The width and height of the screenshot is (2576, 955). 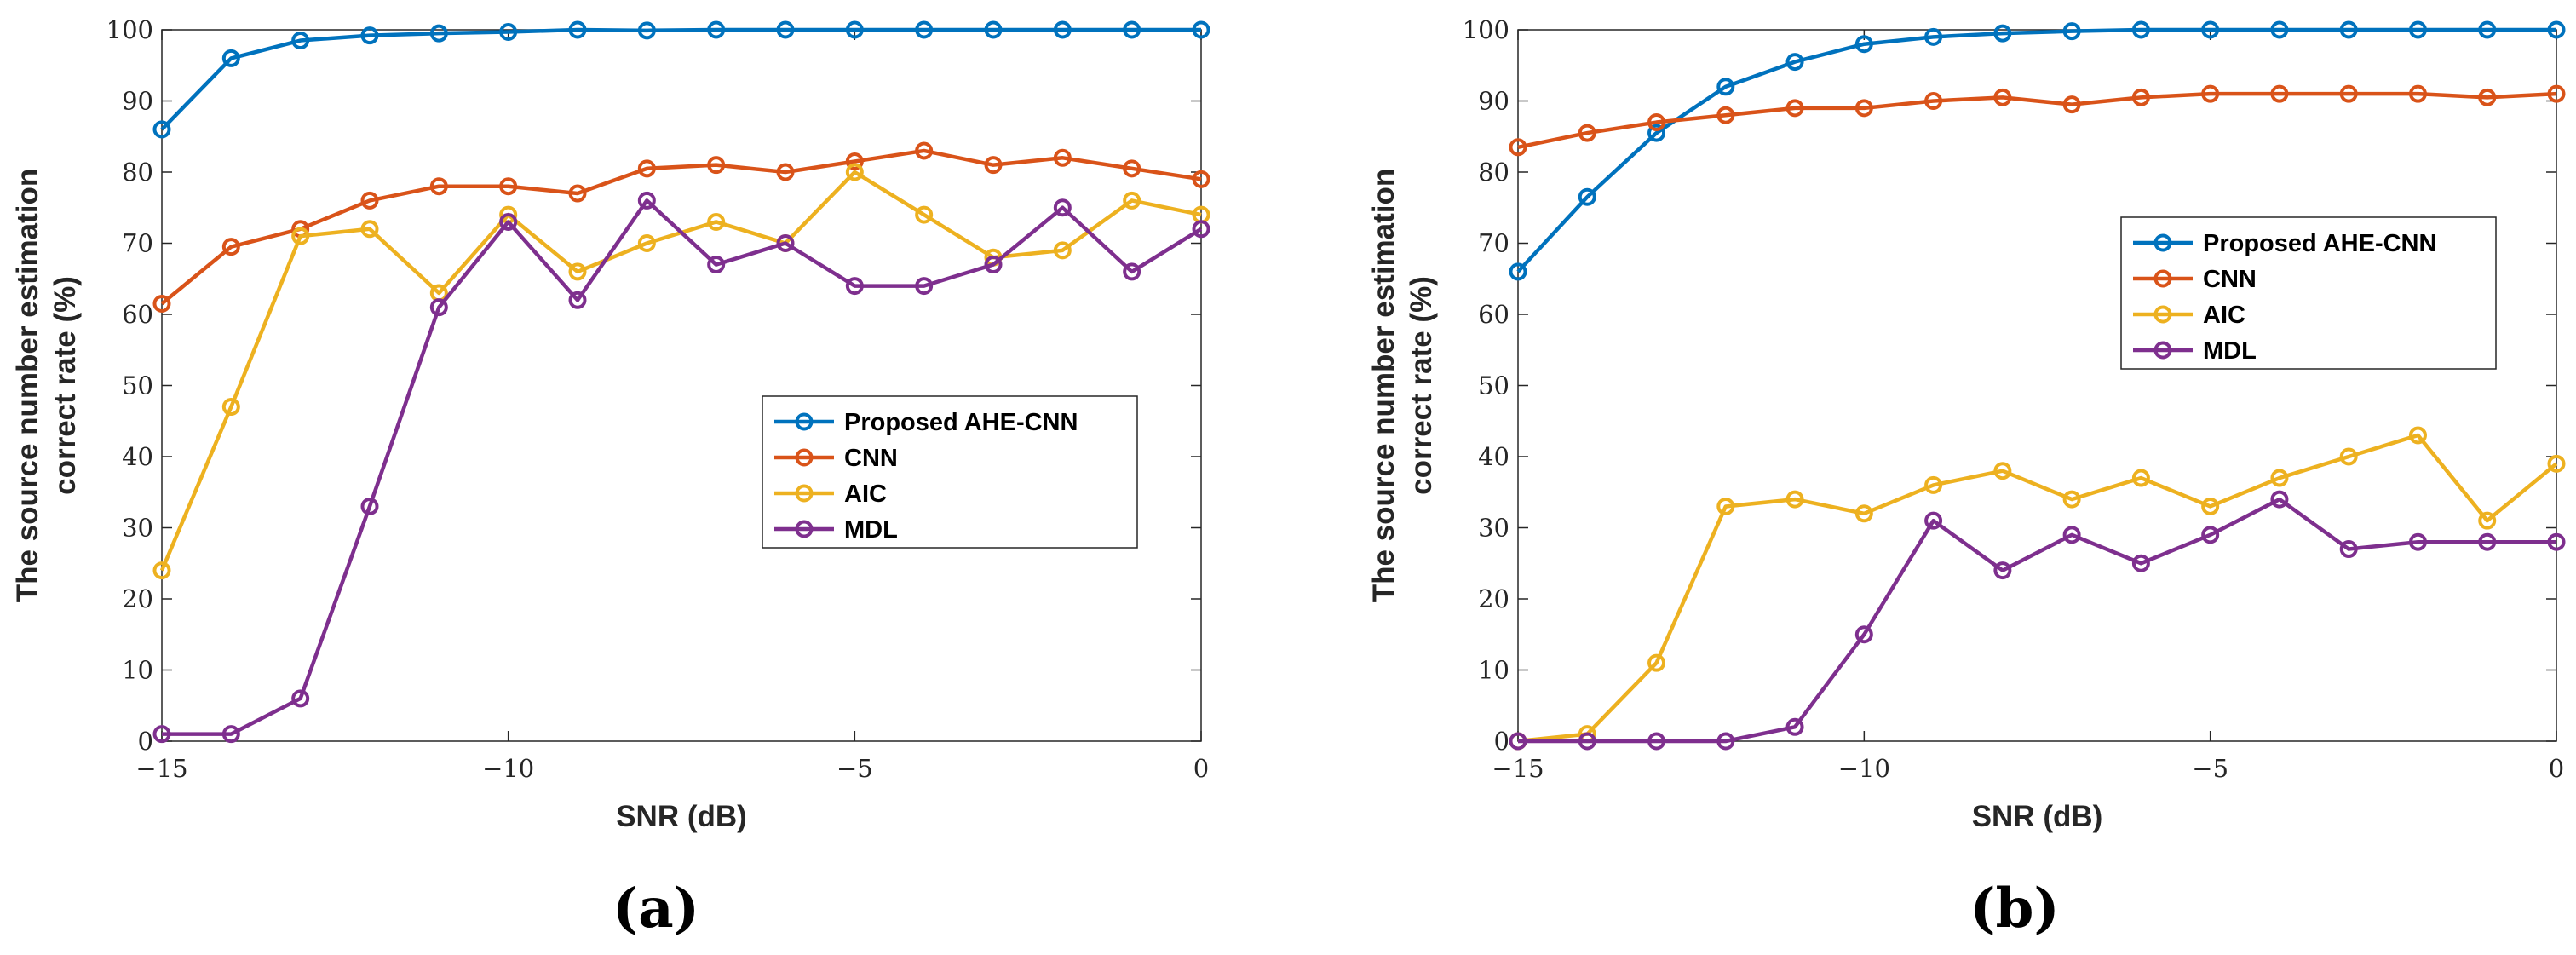 I want to click on x-tick-label: −15, so click(x=1518, y=768).